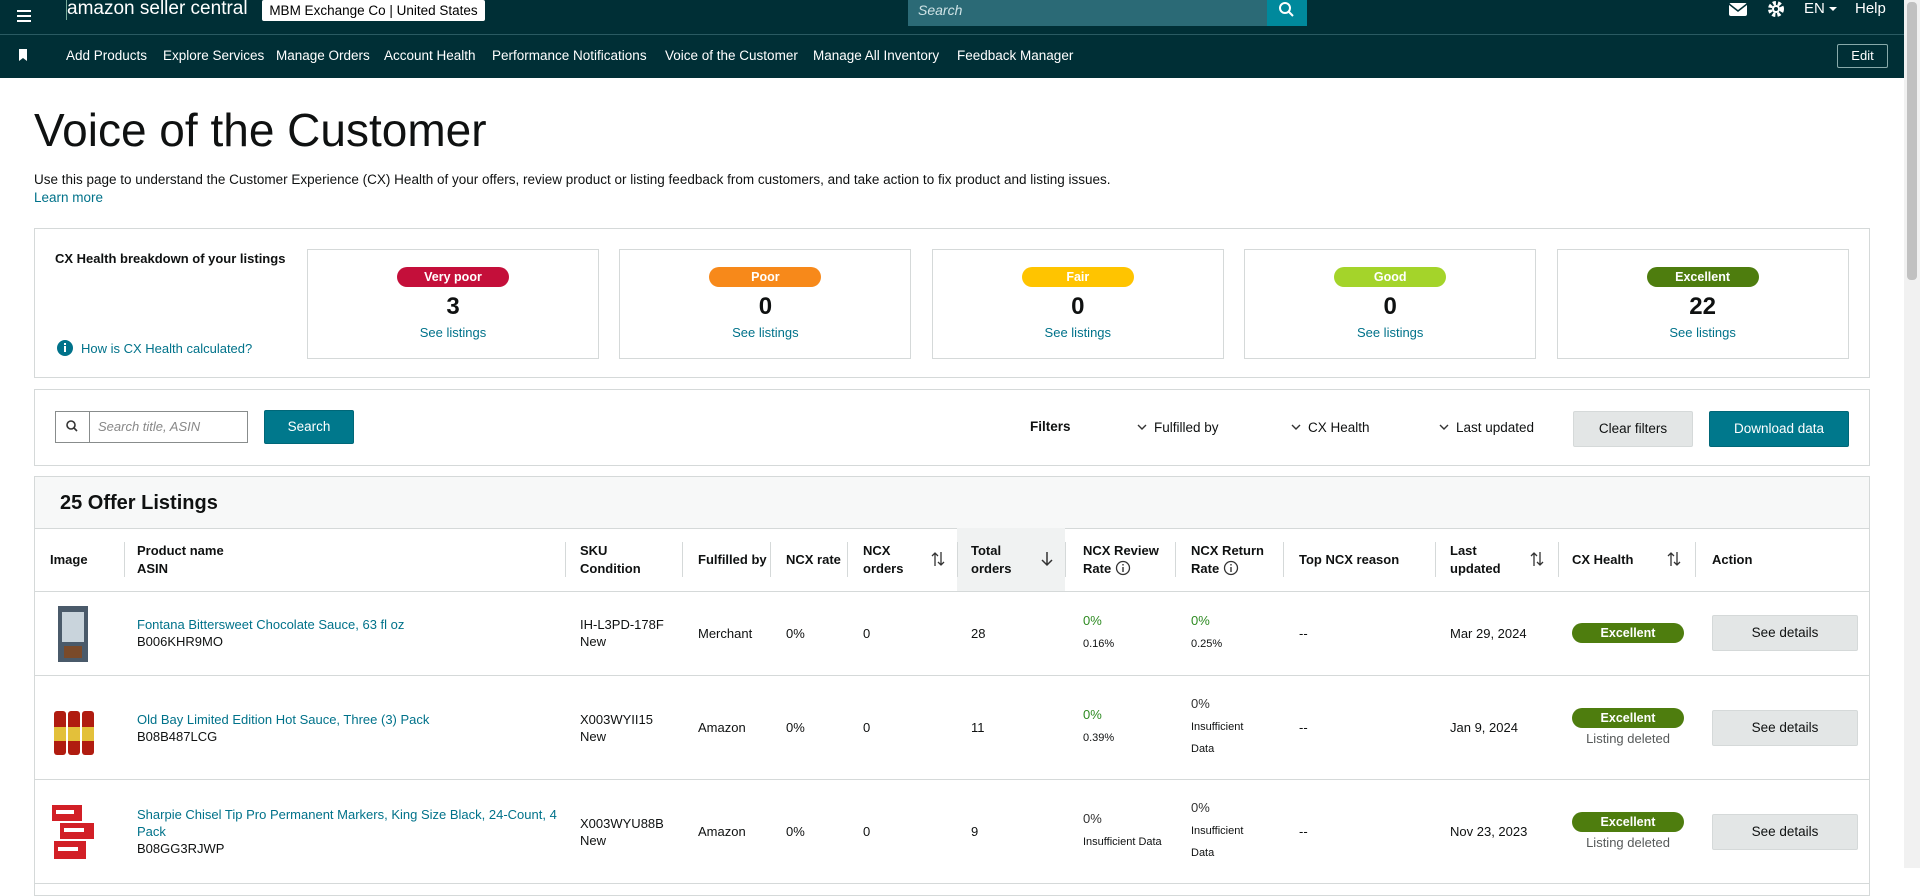 This screenshot has width=1920, height=896. I want to click on cx-card: Poor 0 See listings, so click(765, 304).